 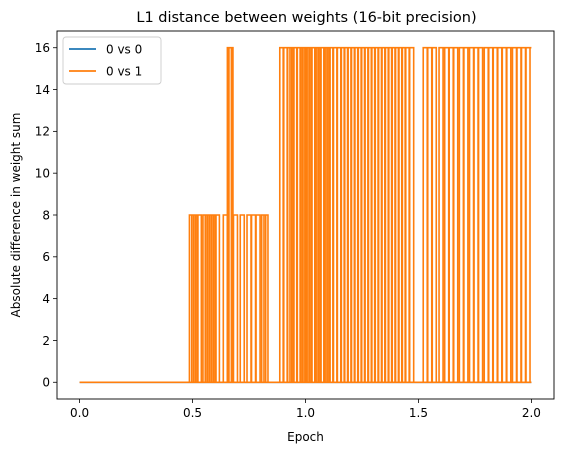 I want to click on y-tick-label: 6, so click(x=46, y=257).